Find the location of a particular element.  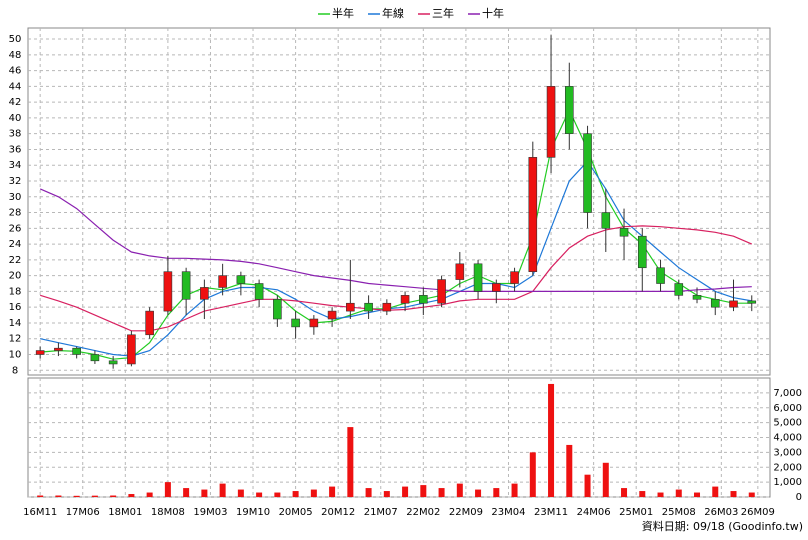

y-tick-label: 22 is located at coordinates (15, 260).